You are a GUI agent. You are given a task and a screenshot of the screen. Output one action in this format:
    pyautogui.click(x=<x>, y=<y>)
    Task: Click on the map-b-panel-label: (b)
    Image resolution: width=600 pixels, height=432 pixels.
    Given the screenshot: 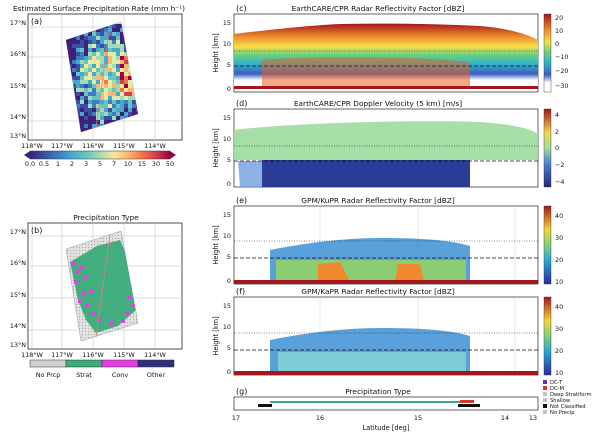 What is the action you would take?
    pyautogui.click(x=36, y=230)
    